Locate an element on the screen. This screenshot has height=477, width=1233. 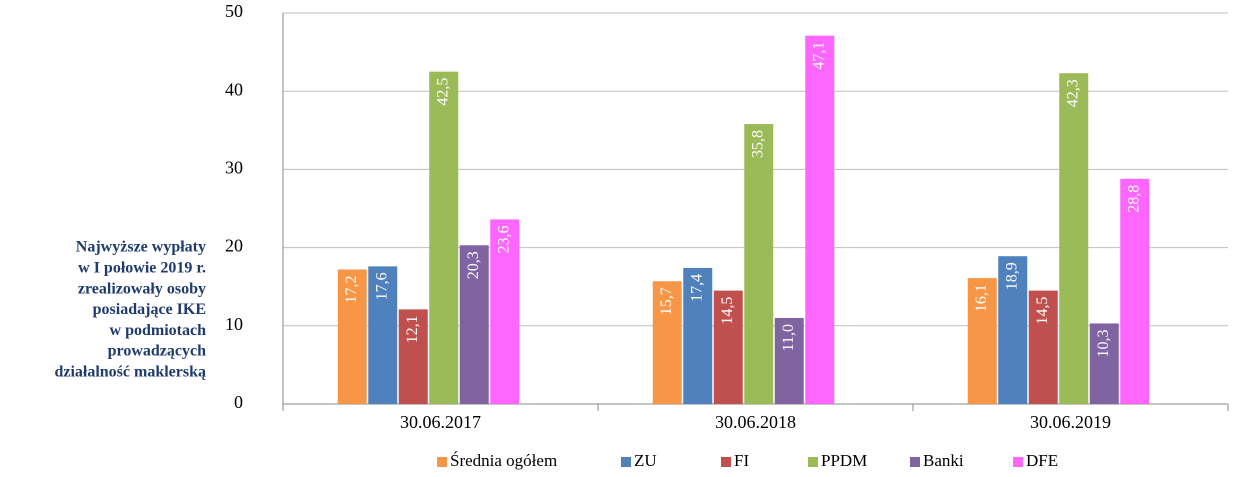
value-label: 12,1 is located at coordinates (412, 329).